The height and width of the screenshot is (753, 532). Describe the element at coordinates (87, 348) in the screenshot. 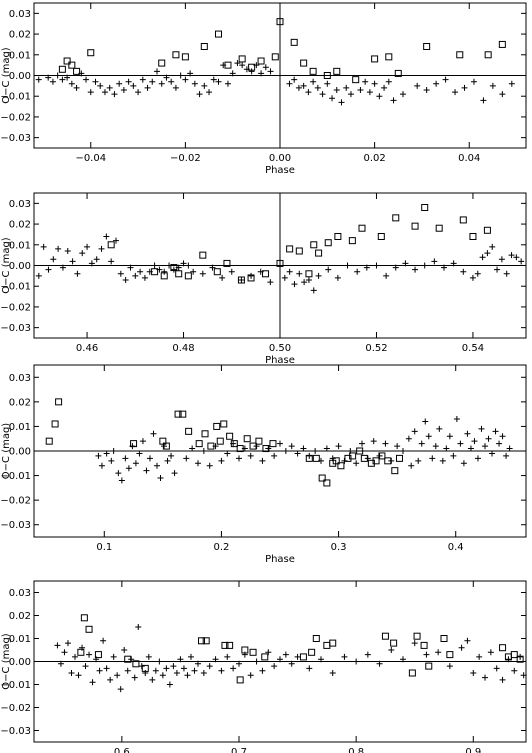

I see `x-tick-label: 0.46` at that location.